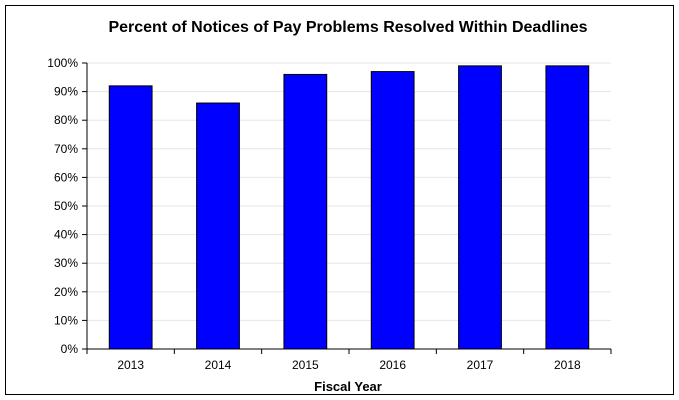 The height and width of the screenshot is (400, 679). Describe the element at coordinates (567, 207) in the screenshot. I see `bar-2018` at that location.